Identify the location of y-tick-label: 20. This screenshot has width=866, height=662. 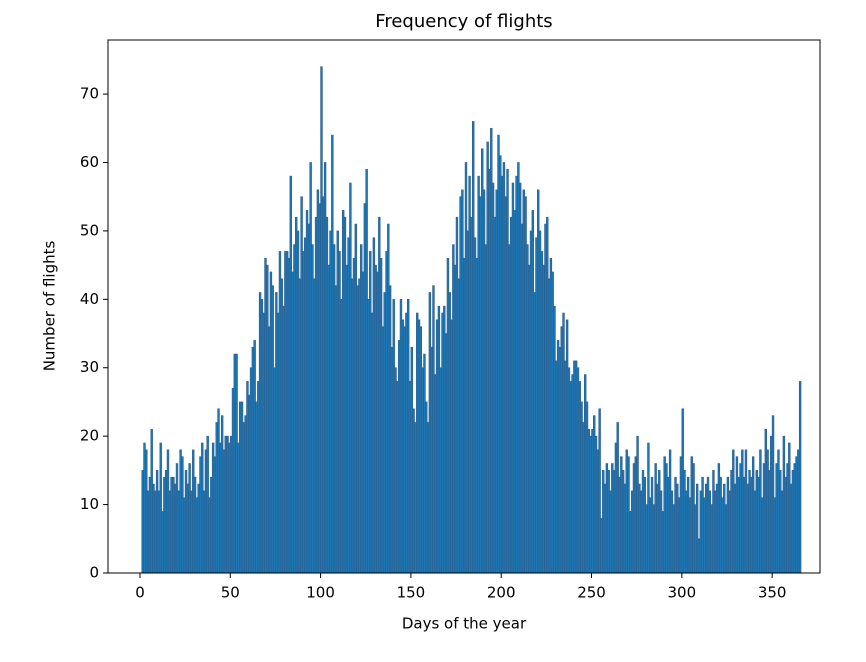
(89, 436).